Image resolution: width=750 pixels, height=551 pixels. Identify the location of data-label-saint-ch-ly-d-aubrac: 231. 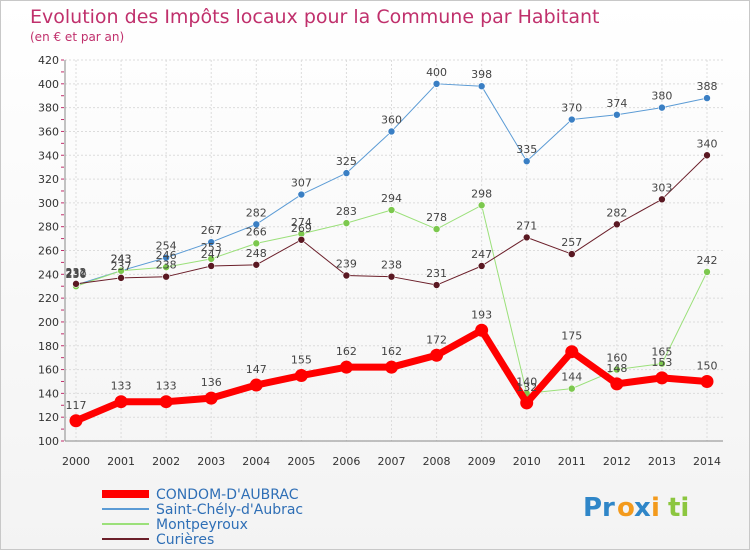
(76, 273).